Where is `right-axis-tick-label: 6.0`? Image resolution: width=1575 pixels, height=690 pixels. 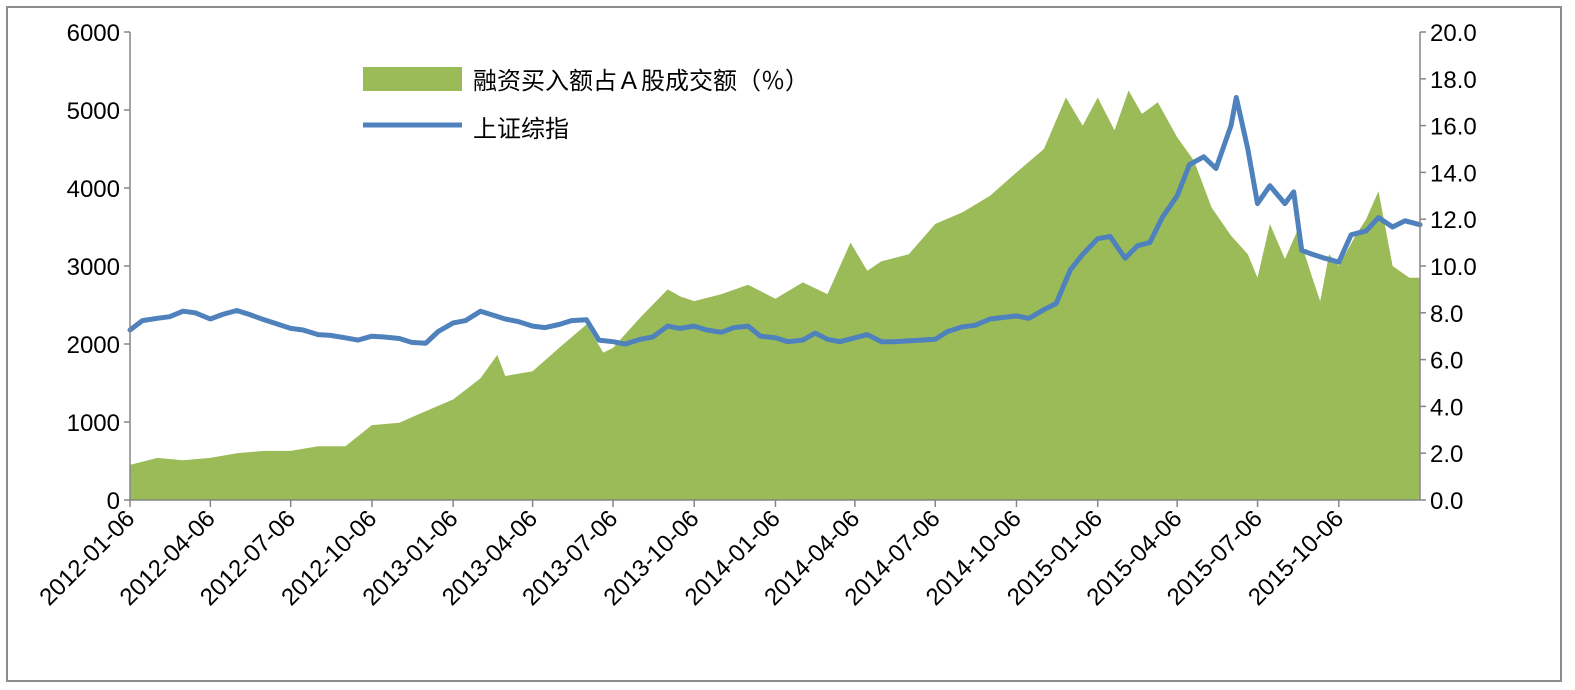
right-axis-tick-label: 6.0 is located at coordinates (1446, 361).